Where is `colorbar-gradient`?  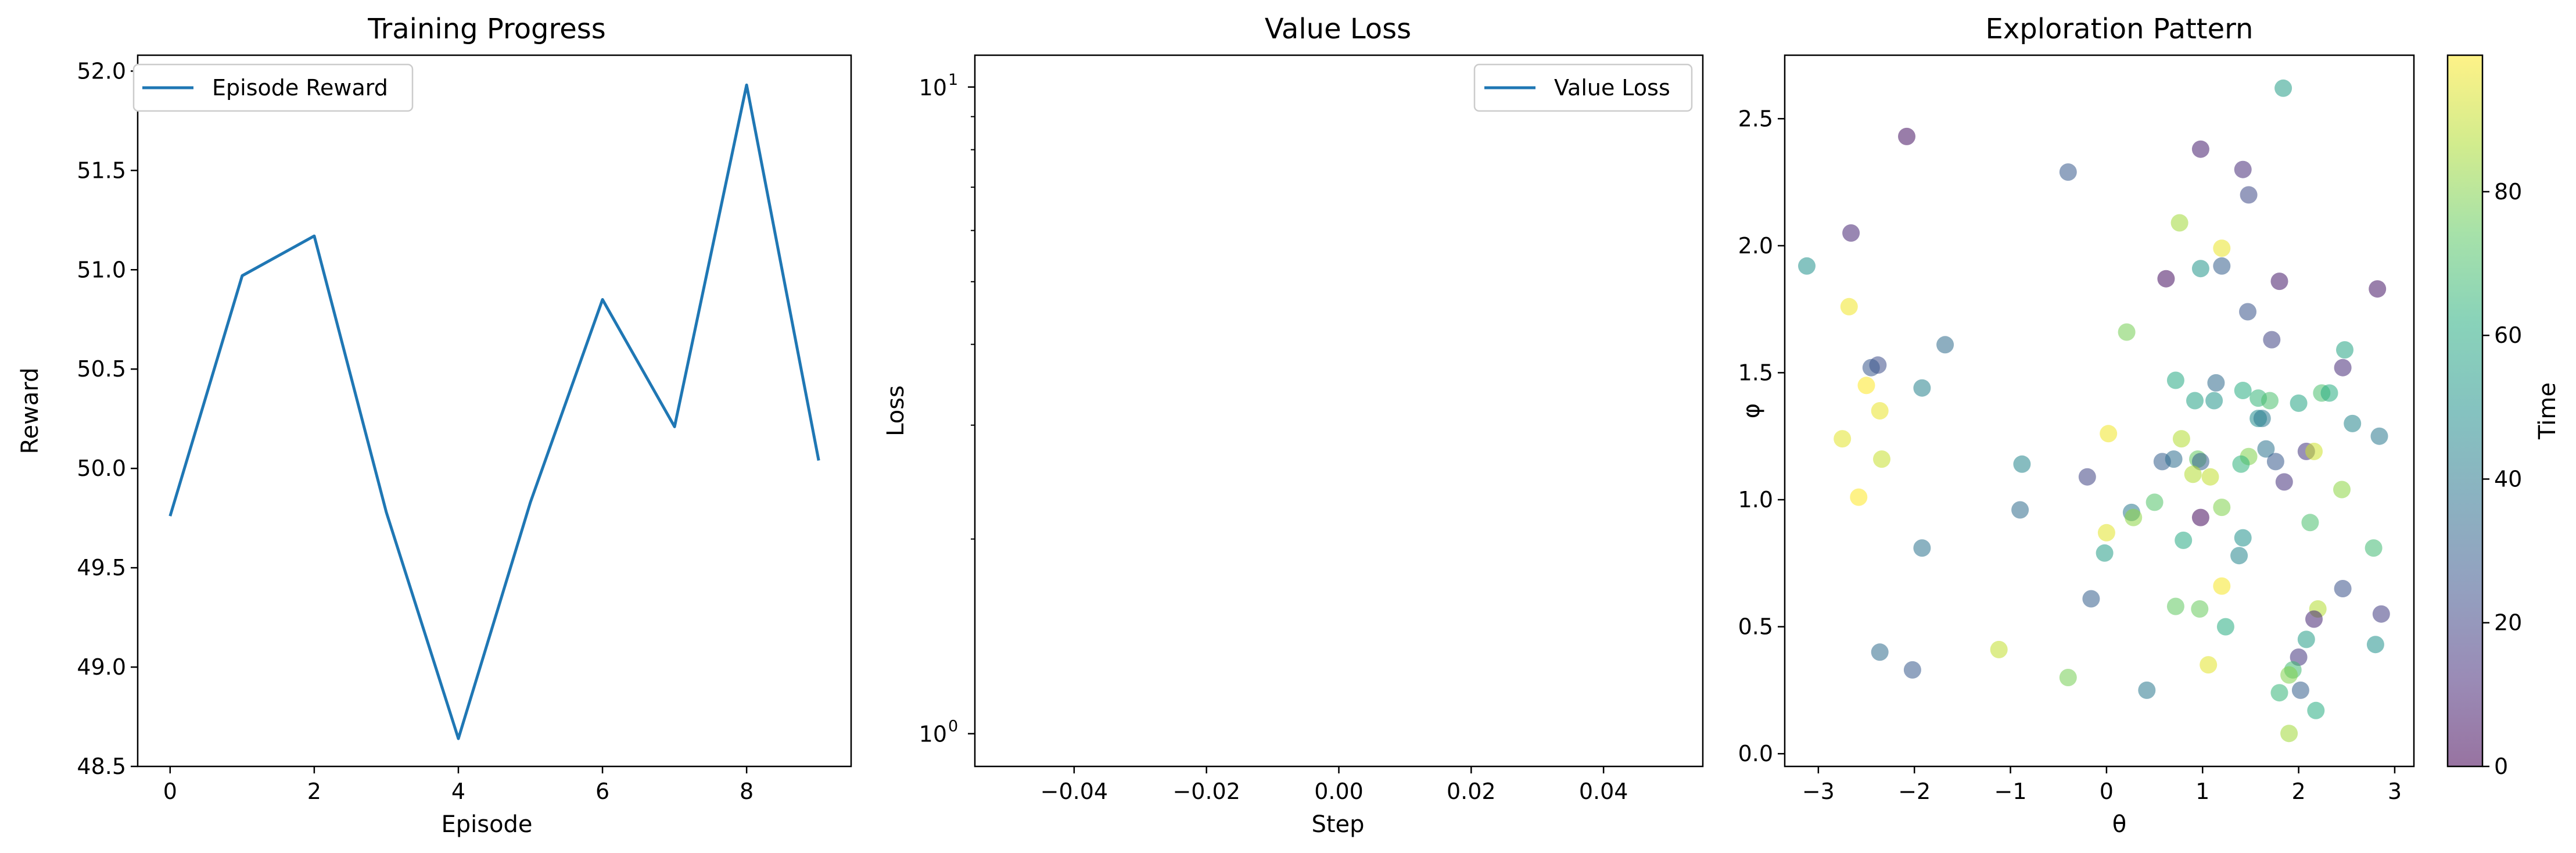 colorbar-gradient is located at coordinates (2465, 410).